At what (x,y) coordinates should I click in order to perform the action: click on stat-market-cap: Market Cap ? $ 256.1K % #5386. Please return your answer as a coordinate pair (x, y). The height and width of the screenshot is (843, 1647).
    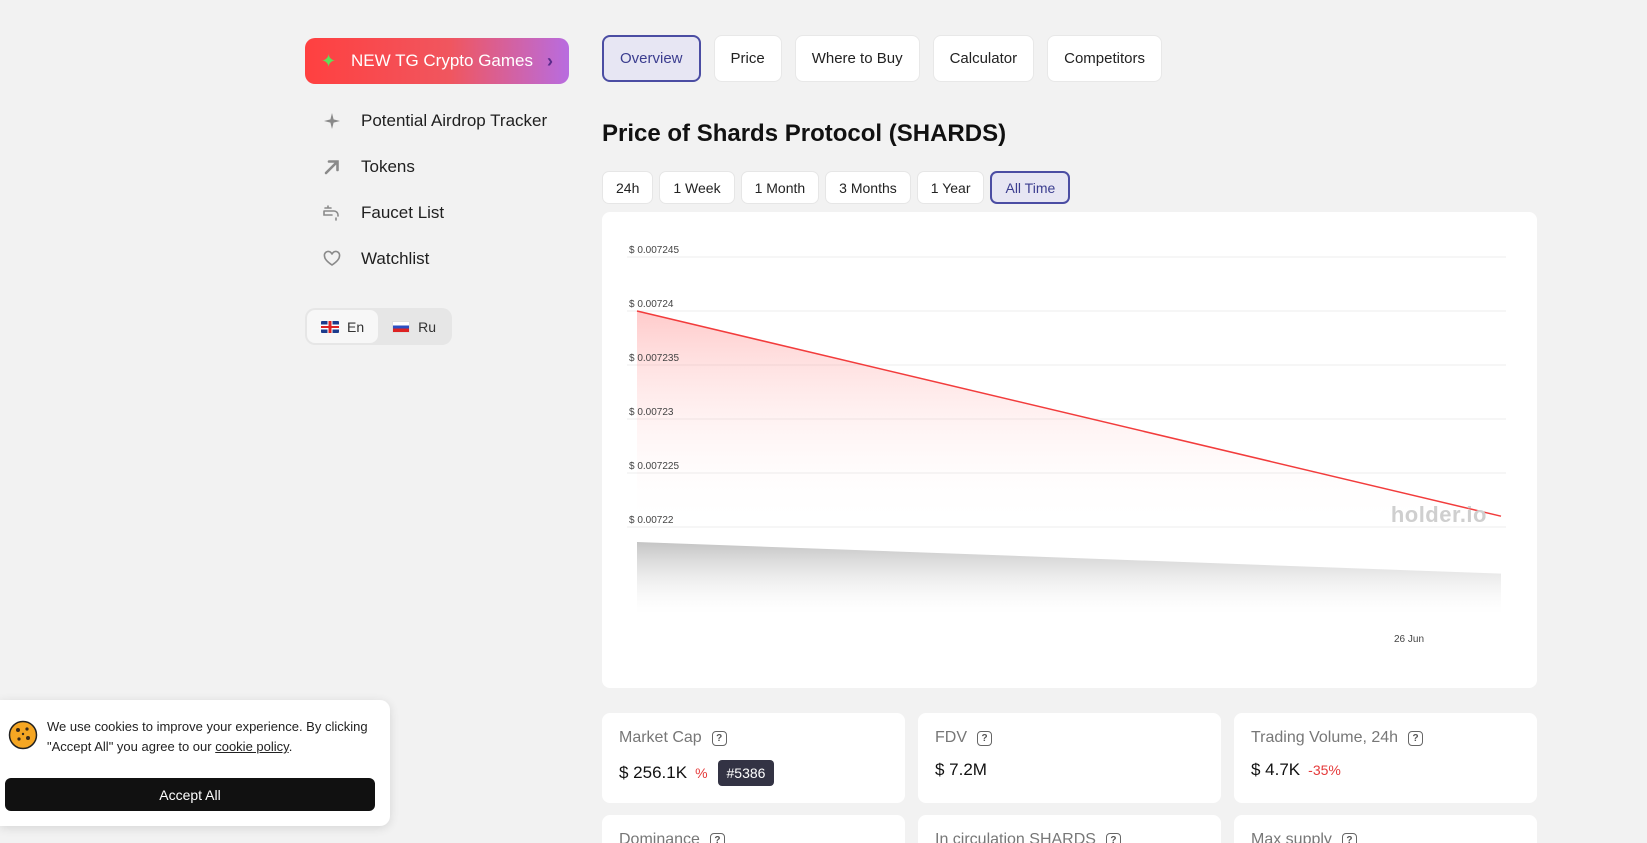
    Looking at the image, I should click on (753, 758).